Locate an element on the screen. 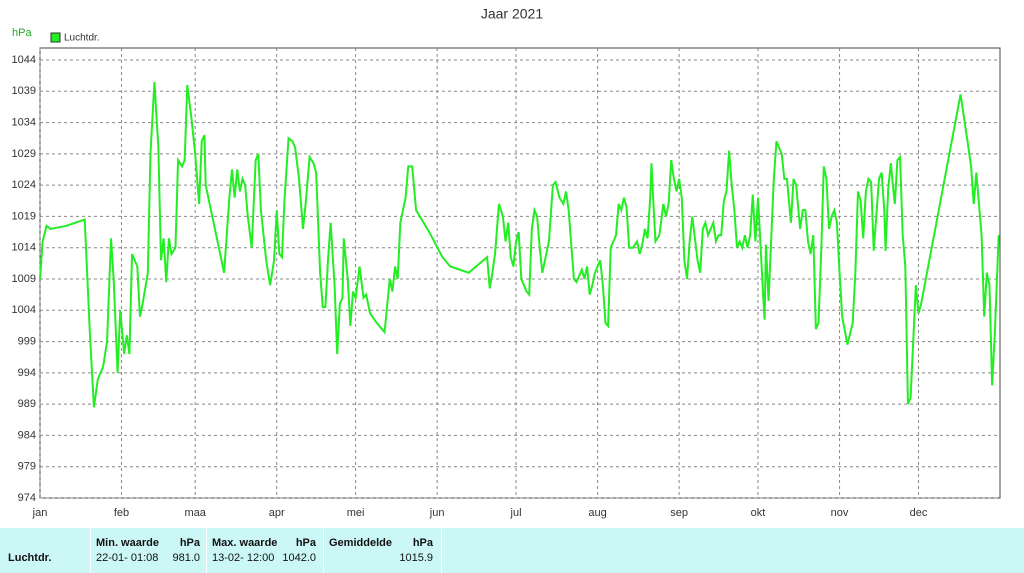 The width and height of the screenshot is (1024, 573). header-label: Min. waarde is located at coordinates (127, 543).